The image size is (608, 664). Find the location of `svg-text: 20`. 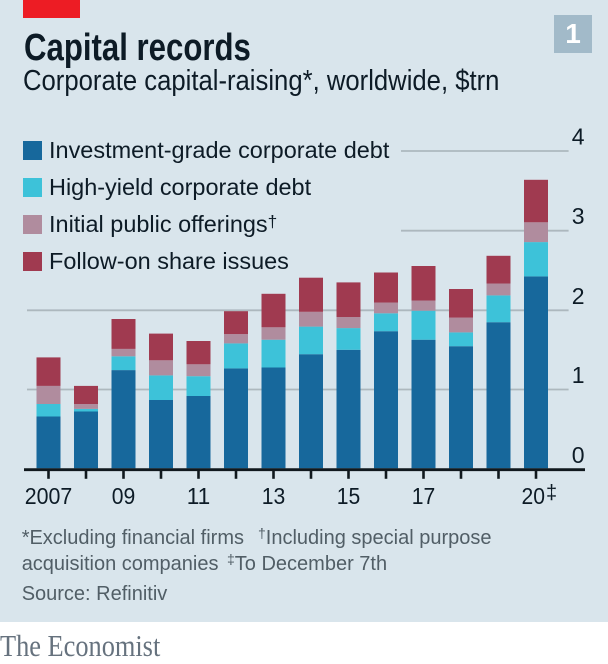

svg-text: 20 is located at coordinates (534, 496).